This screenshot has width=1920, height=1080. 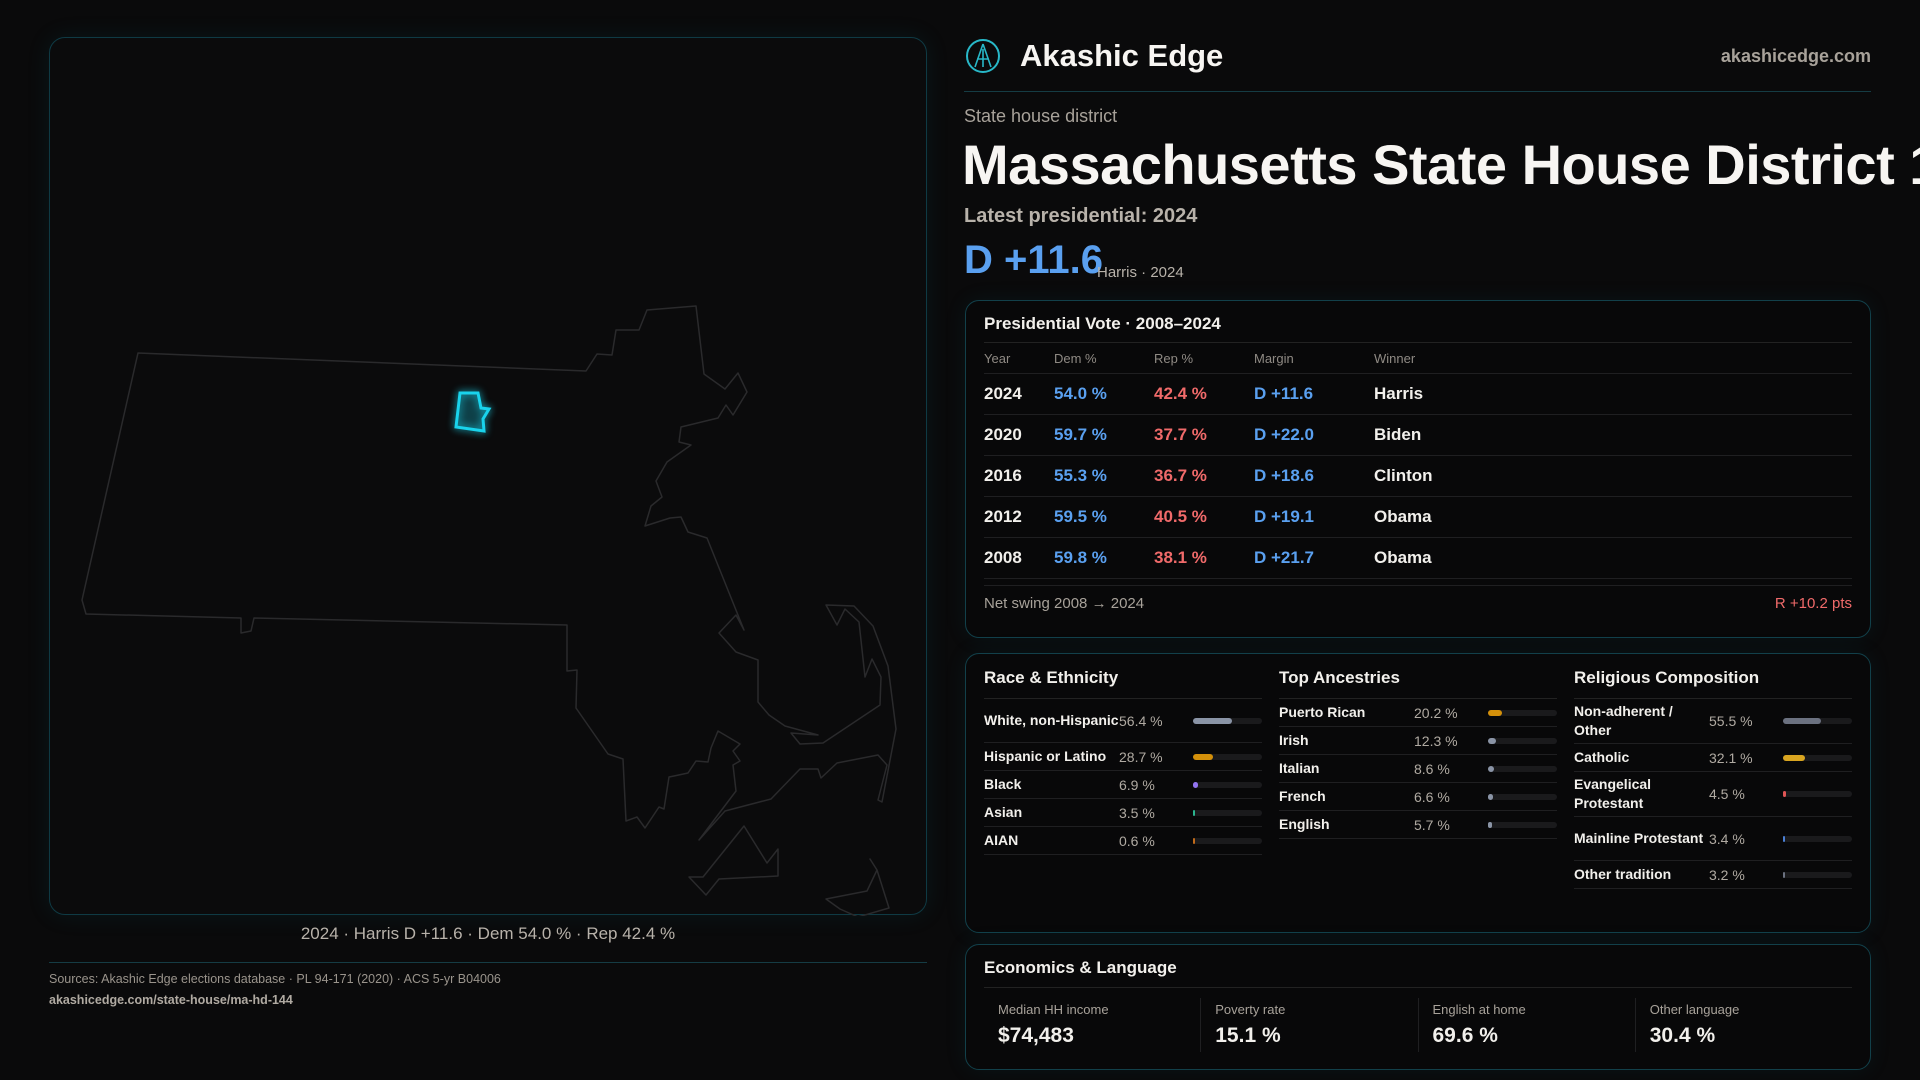 What do you see at coordinates (1418, 599) in the screenshot?
I see `net-swing: Net swing 2008 → 2024 R +10.2 pts` at bounding box center [1418, 599].